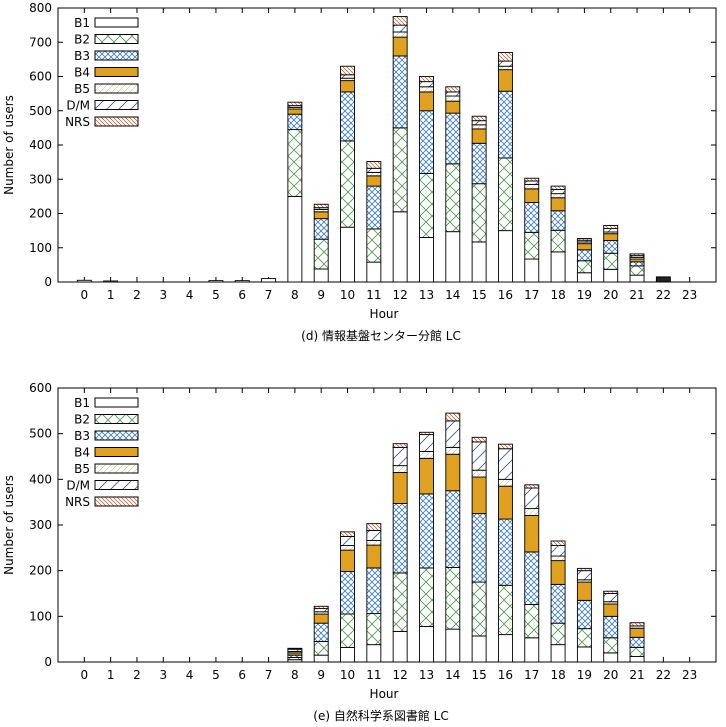 The image size is (726, 727). Describe the element at coordinates (106, 40) in the screenshot. I see `legend-item-b2: B2` at that location.